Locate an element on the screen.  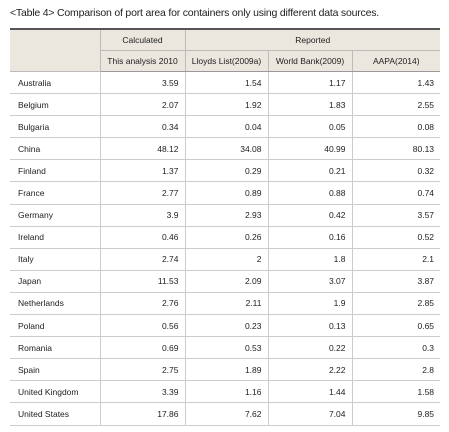
value-cell: 0.56 is located at coordinates (142, 326).